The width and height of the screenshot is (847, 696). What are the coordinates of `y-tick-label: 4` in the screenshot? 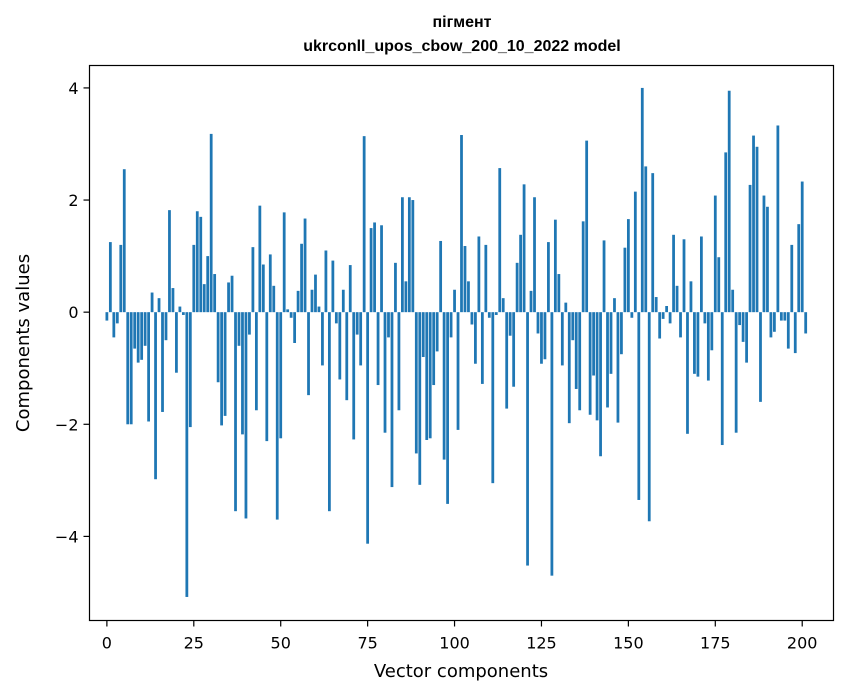 It's located at (73, 88).